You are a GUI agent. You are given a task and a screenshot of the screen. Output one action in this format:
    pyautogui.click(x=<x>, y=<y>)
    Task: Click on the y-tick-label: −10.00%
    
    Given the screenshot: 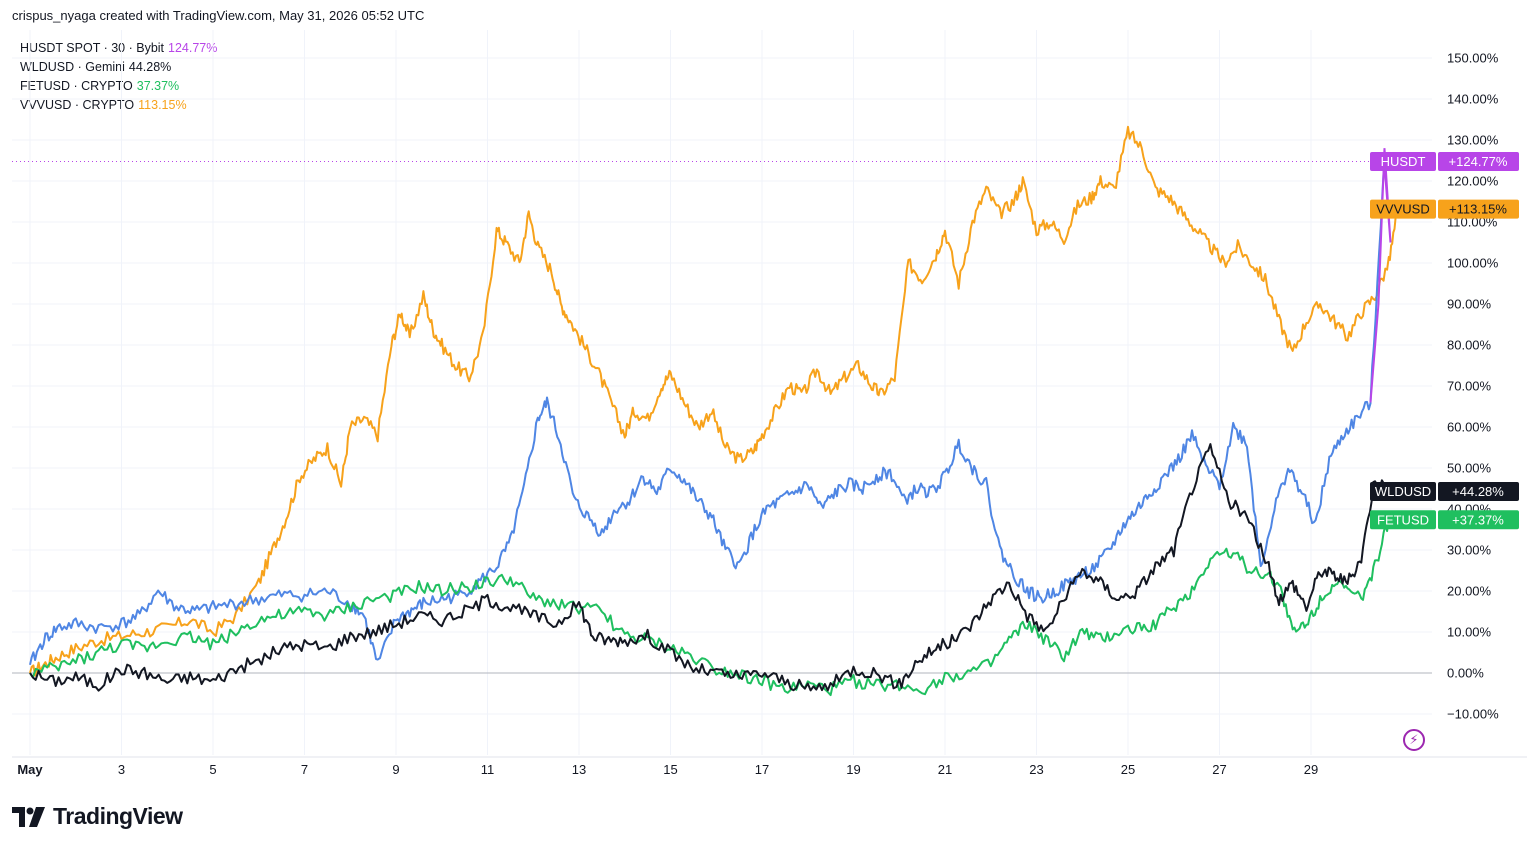 What is the action you would take?
    pyautogui.click(x=1473, y=714)
    